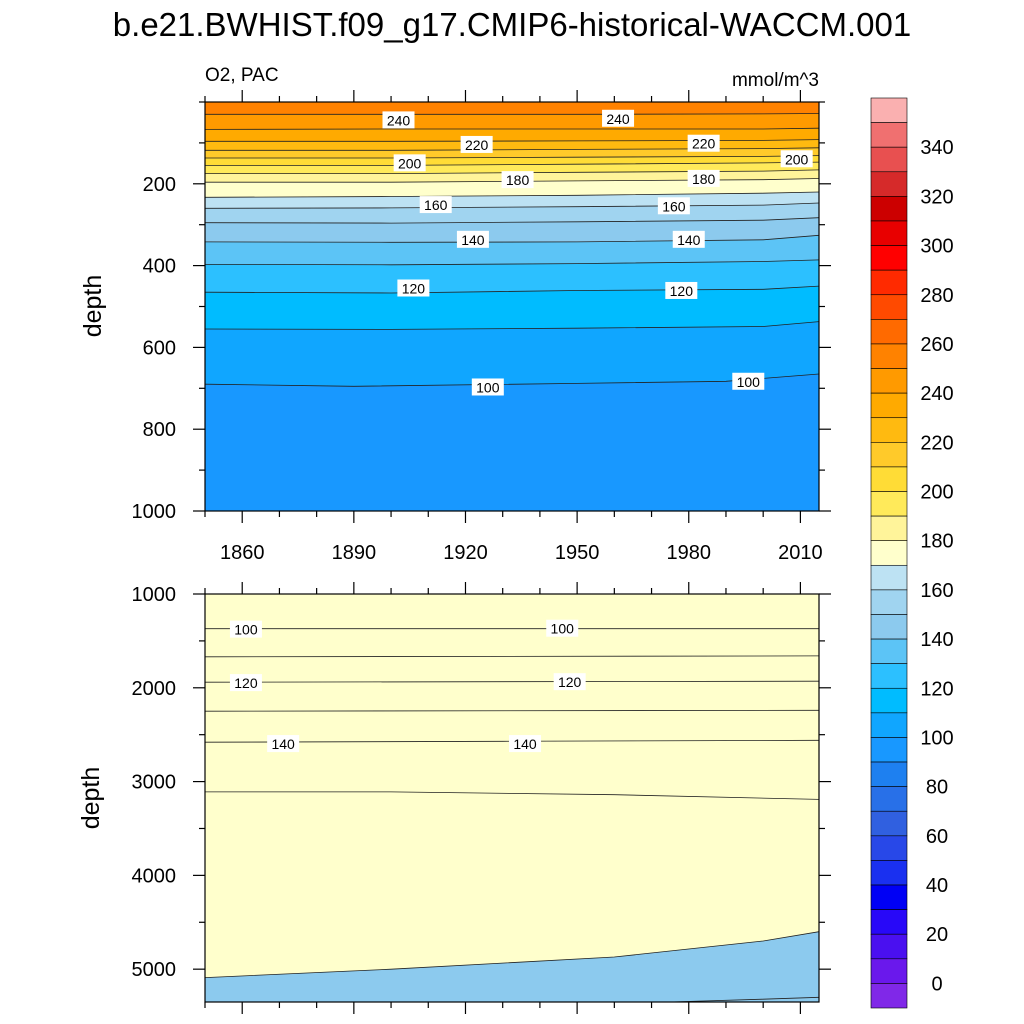 The height and width of the screenshot is (1024, 1024). What do you see at coordinates (154, 595) in the screenshot?
I see `lower-y-tick-label: 1000` at bounding box center [154, 595].